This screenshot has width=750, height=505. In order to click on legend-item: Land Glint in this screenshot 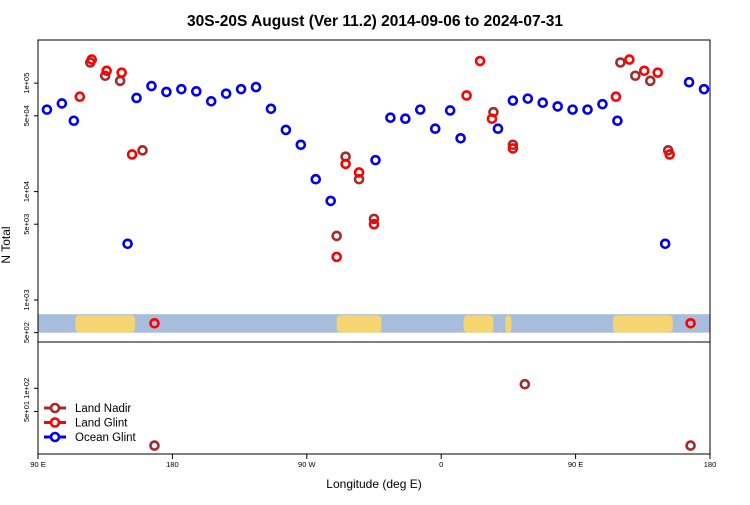, I will do `click(86, 423)`.